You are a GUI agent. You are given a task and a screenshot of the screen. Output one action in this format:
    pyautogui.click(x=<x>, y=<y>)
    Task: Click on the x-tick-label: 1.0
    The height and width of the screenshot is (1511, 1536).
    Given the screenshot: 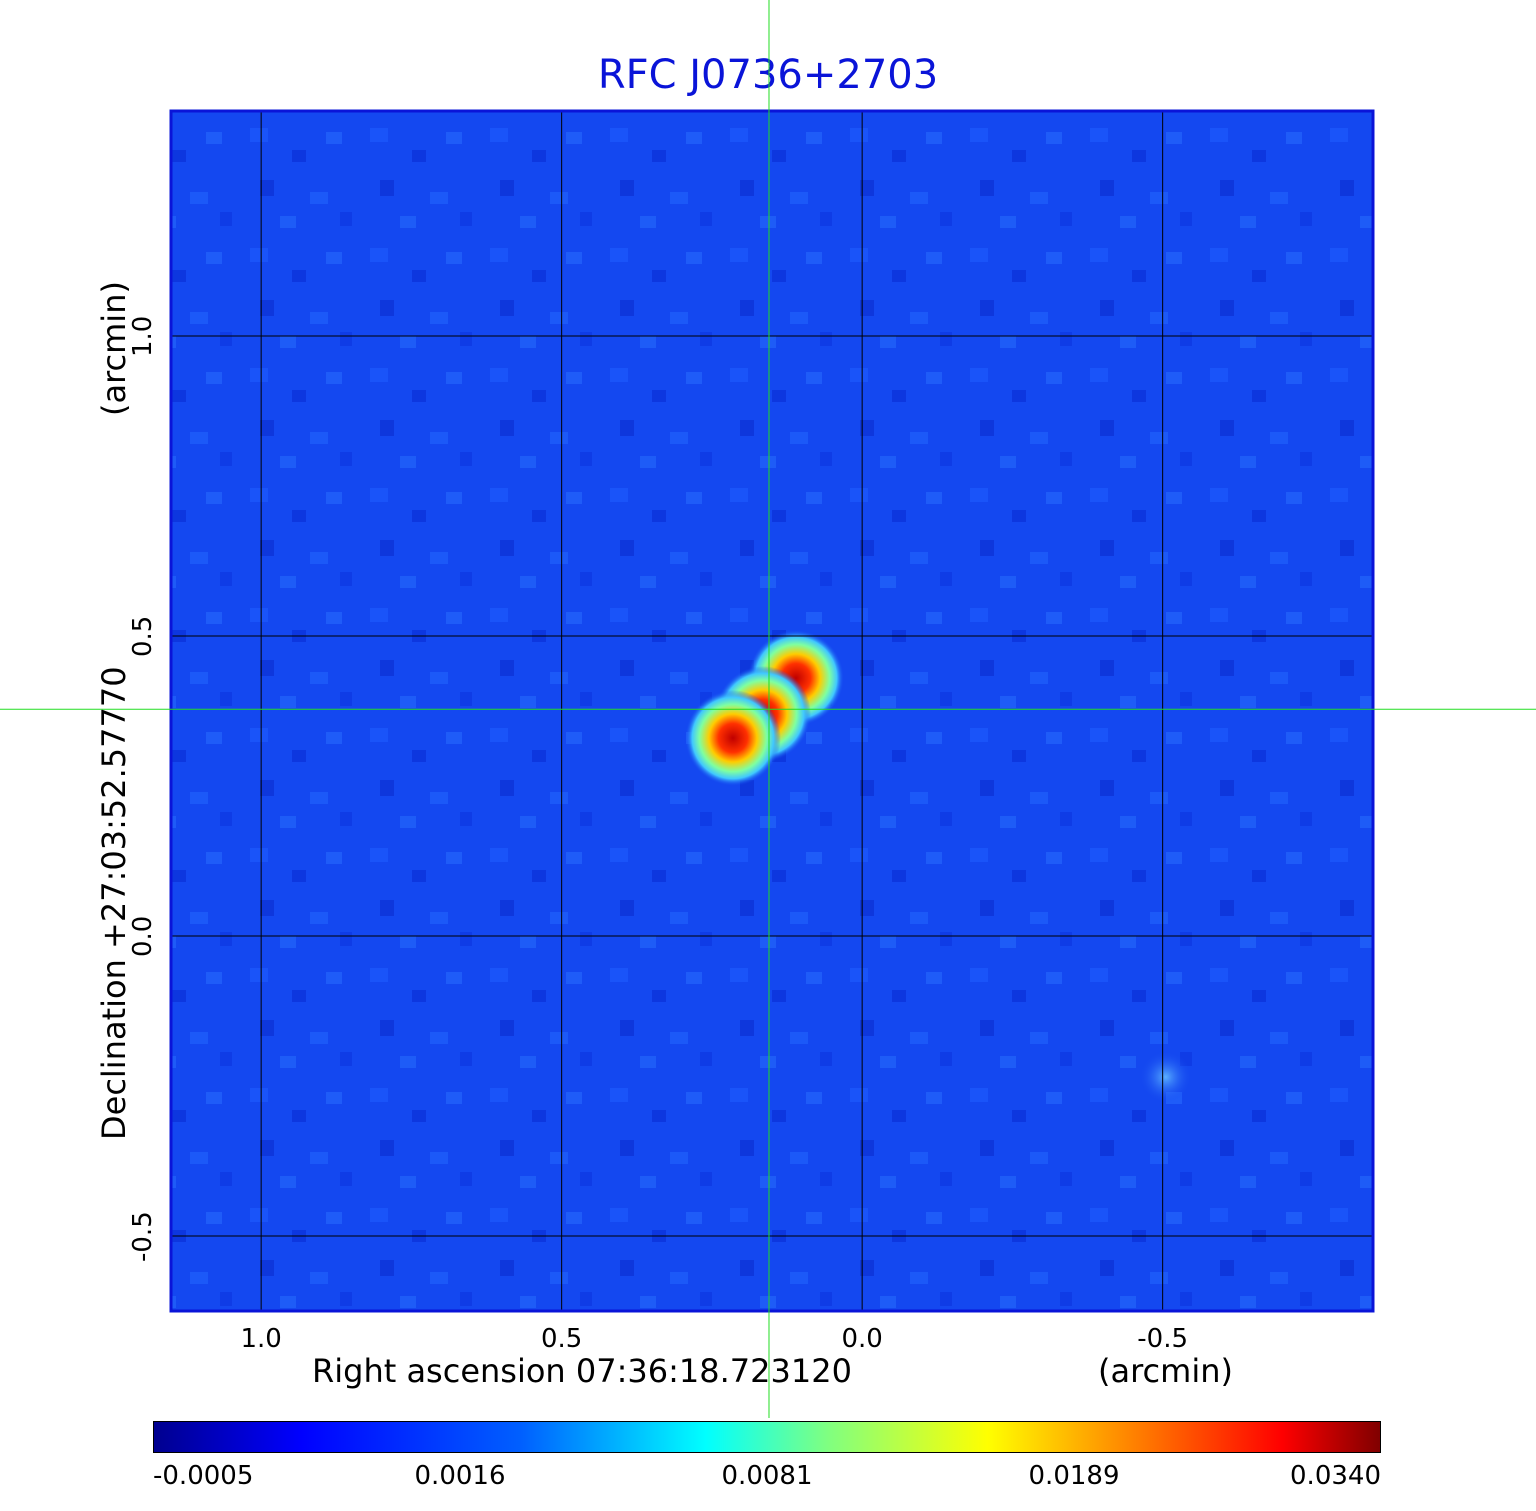 What is the action you would take?
    pyautogui.click(x=261, y=1339)
    